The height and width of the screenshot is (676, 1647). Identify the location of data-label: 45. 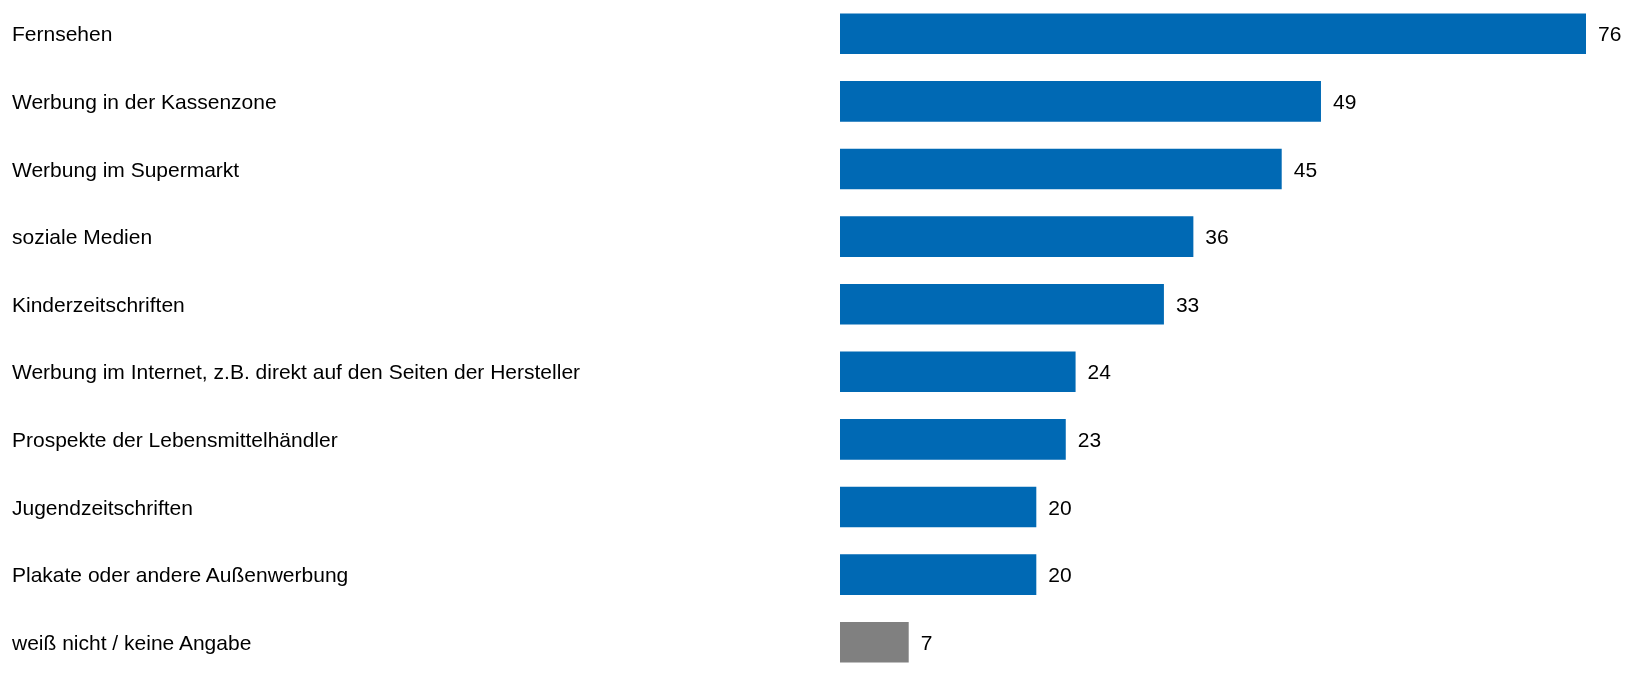
(1305, 169).